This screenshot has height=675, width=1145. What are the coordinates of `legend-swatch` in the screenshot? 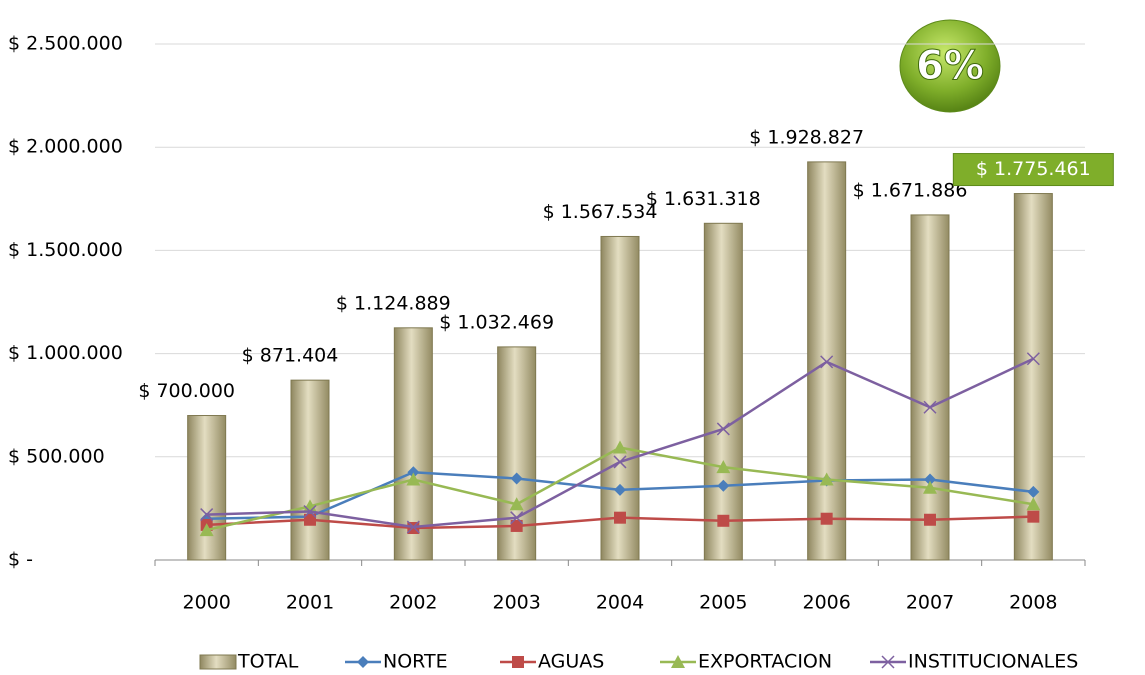 It's located at (218, 662).